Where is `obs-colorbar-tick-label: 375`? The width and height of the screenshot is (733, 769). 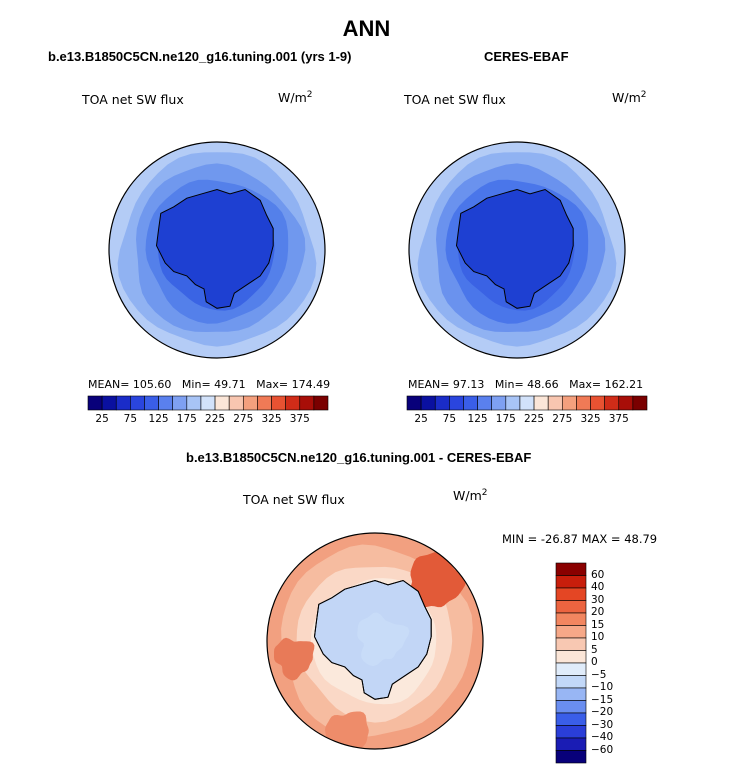
obs-colorbar-tick-label: 375 is located at coordinates (618, 419).